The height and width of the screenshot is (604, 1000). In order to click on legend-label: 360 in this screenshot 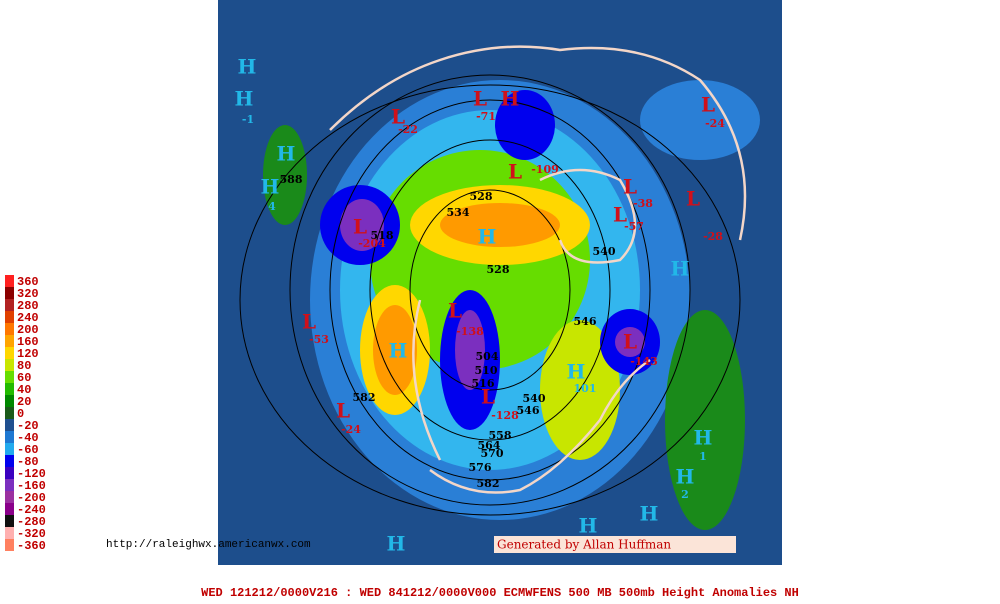, I will do `click(28, 282)`.